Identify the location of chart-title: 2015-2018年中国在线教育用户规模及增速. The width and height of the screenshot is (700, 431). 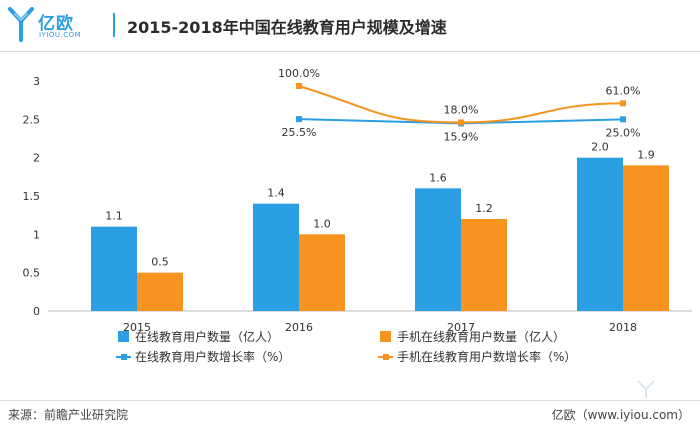
(287, 27).